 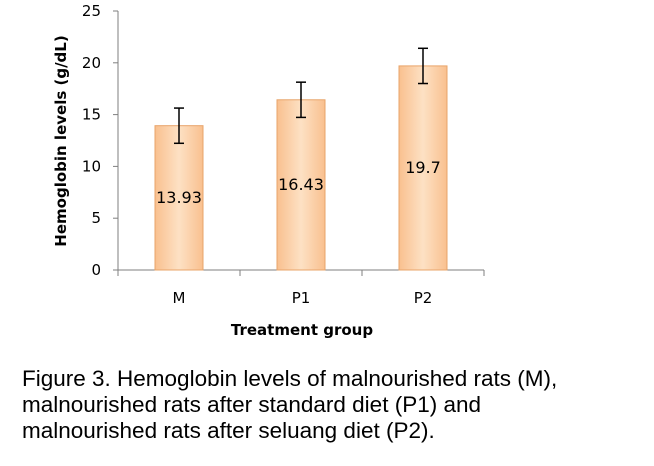 I want to click on bar-m, so click(x=179, y=198).